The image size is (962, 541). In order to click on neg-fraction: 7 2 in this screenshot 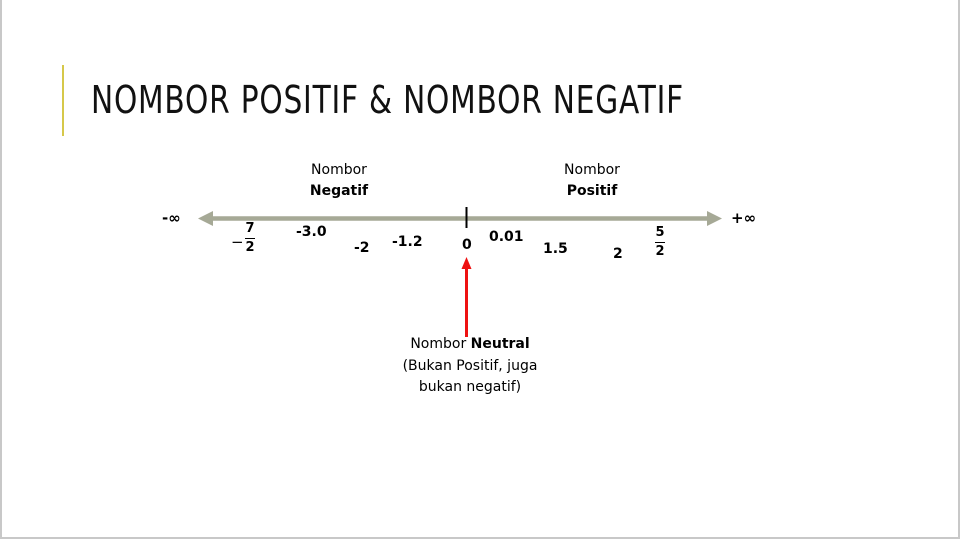, I will do `click(250, 238)`.